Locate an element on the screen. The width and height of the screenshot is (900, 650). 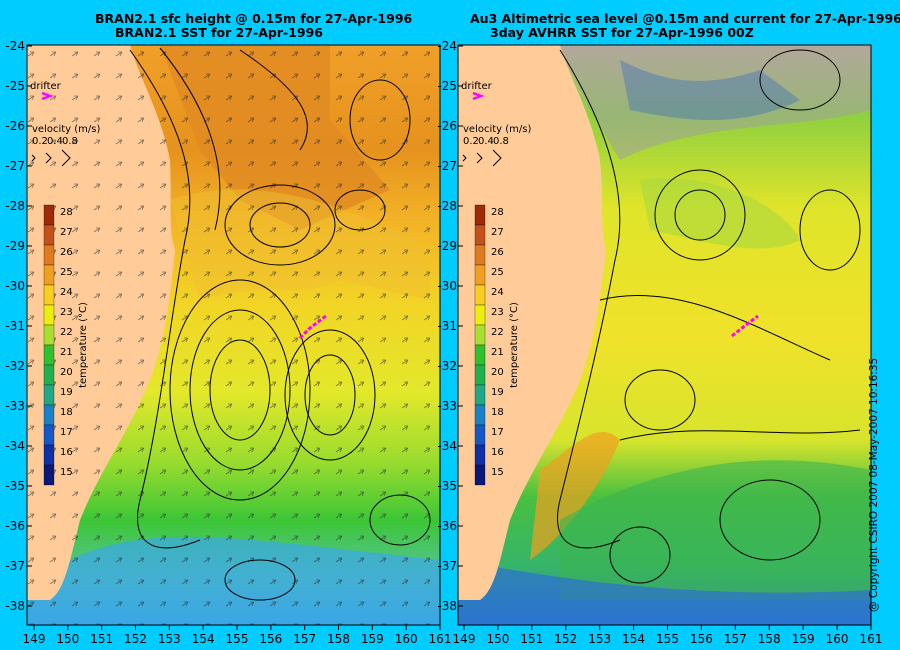
lon-axis-left: 149 150 151 152 153 154 155 156 157 158 159 160 161 is located at coordinates (237, 635).